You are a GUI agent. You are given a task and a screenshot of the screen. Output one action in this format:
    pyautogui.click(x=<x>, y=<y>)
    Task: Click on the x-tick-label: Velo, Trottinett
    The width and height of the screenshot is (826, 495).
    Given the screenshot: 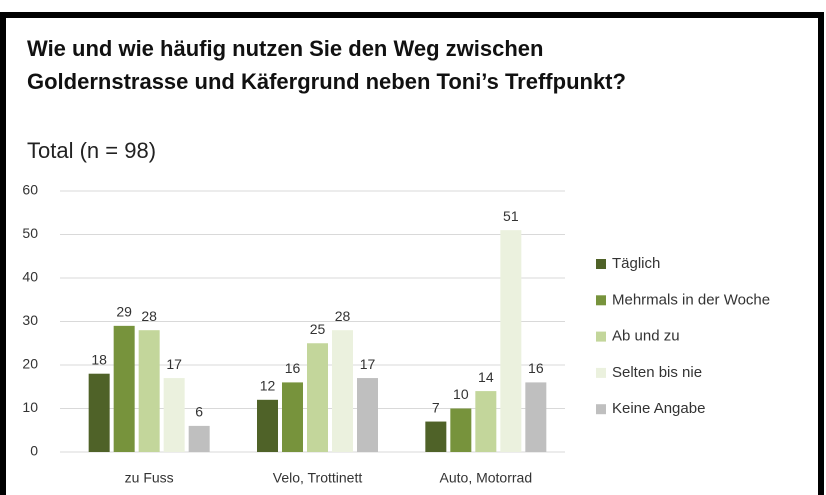 What is the action you would take?
    pyautogui.click(x=318, y=478)
    